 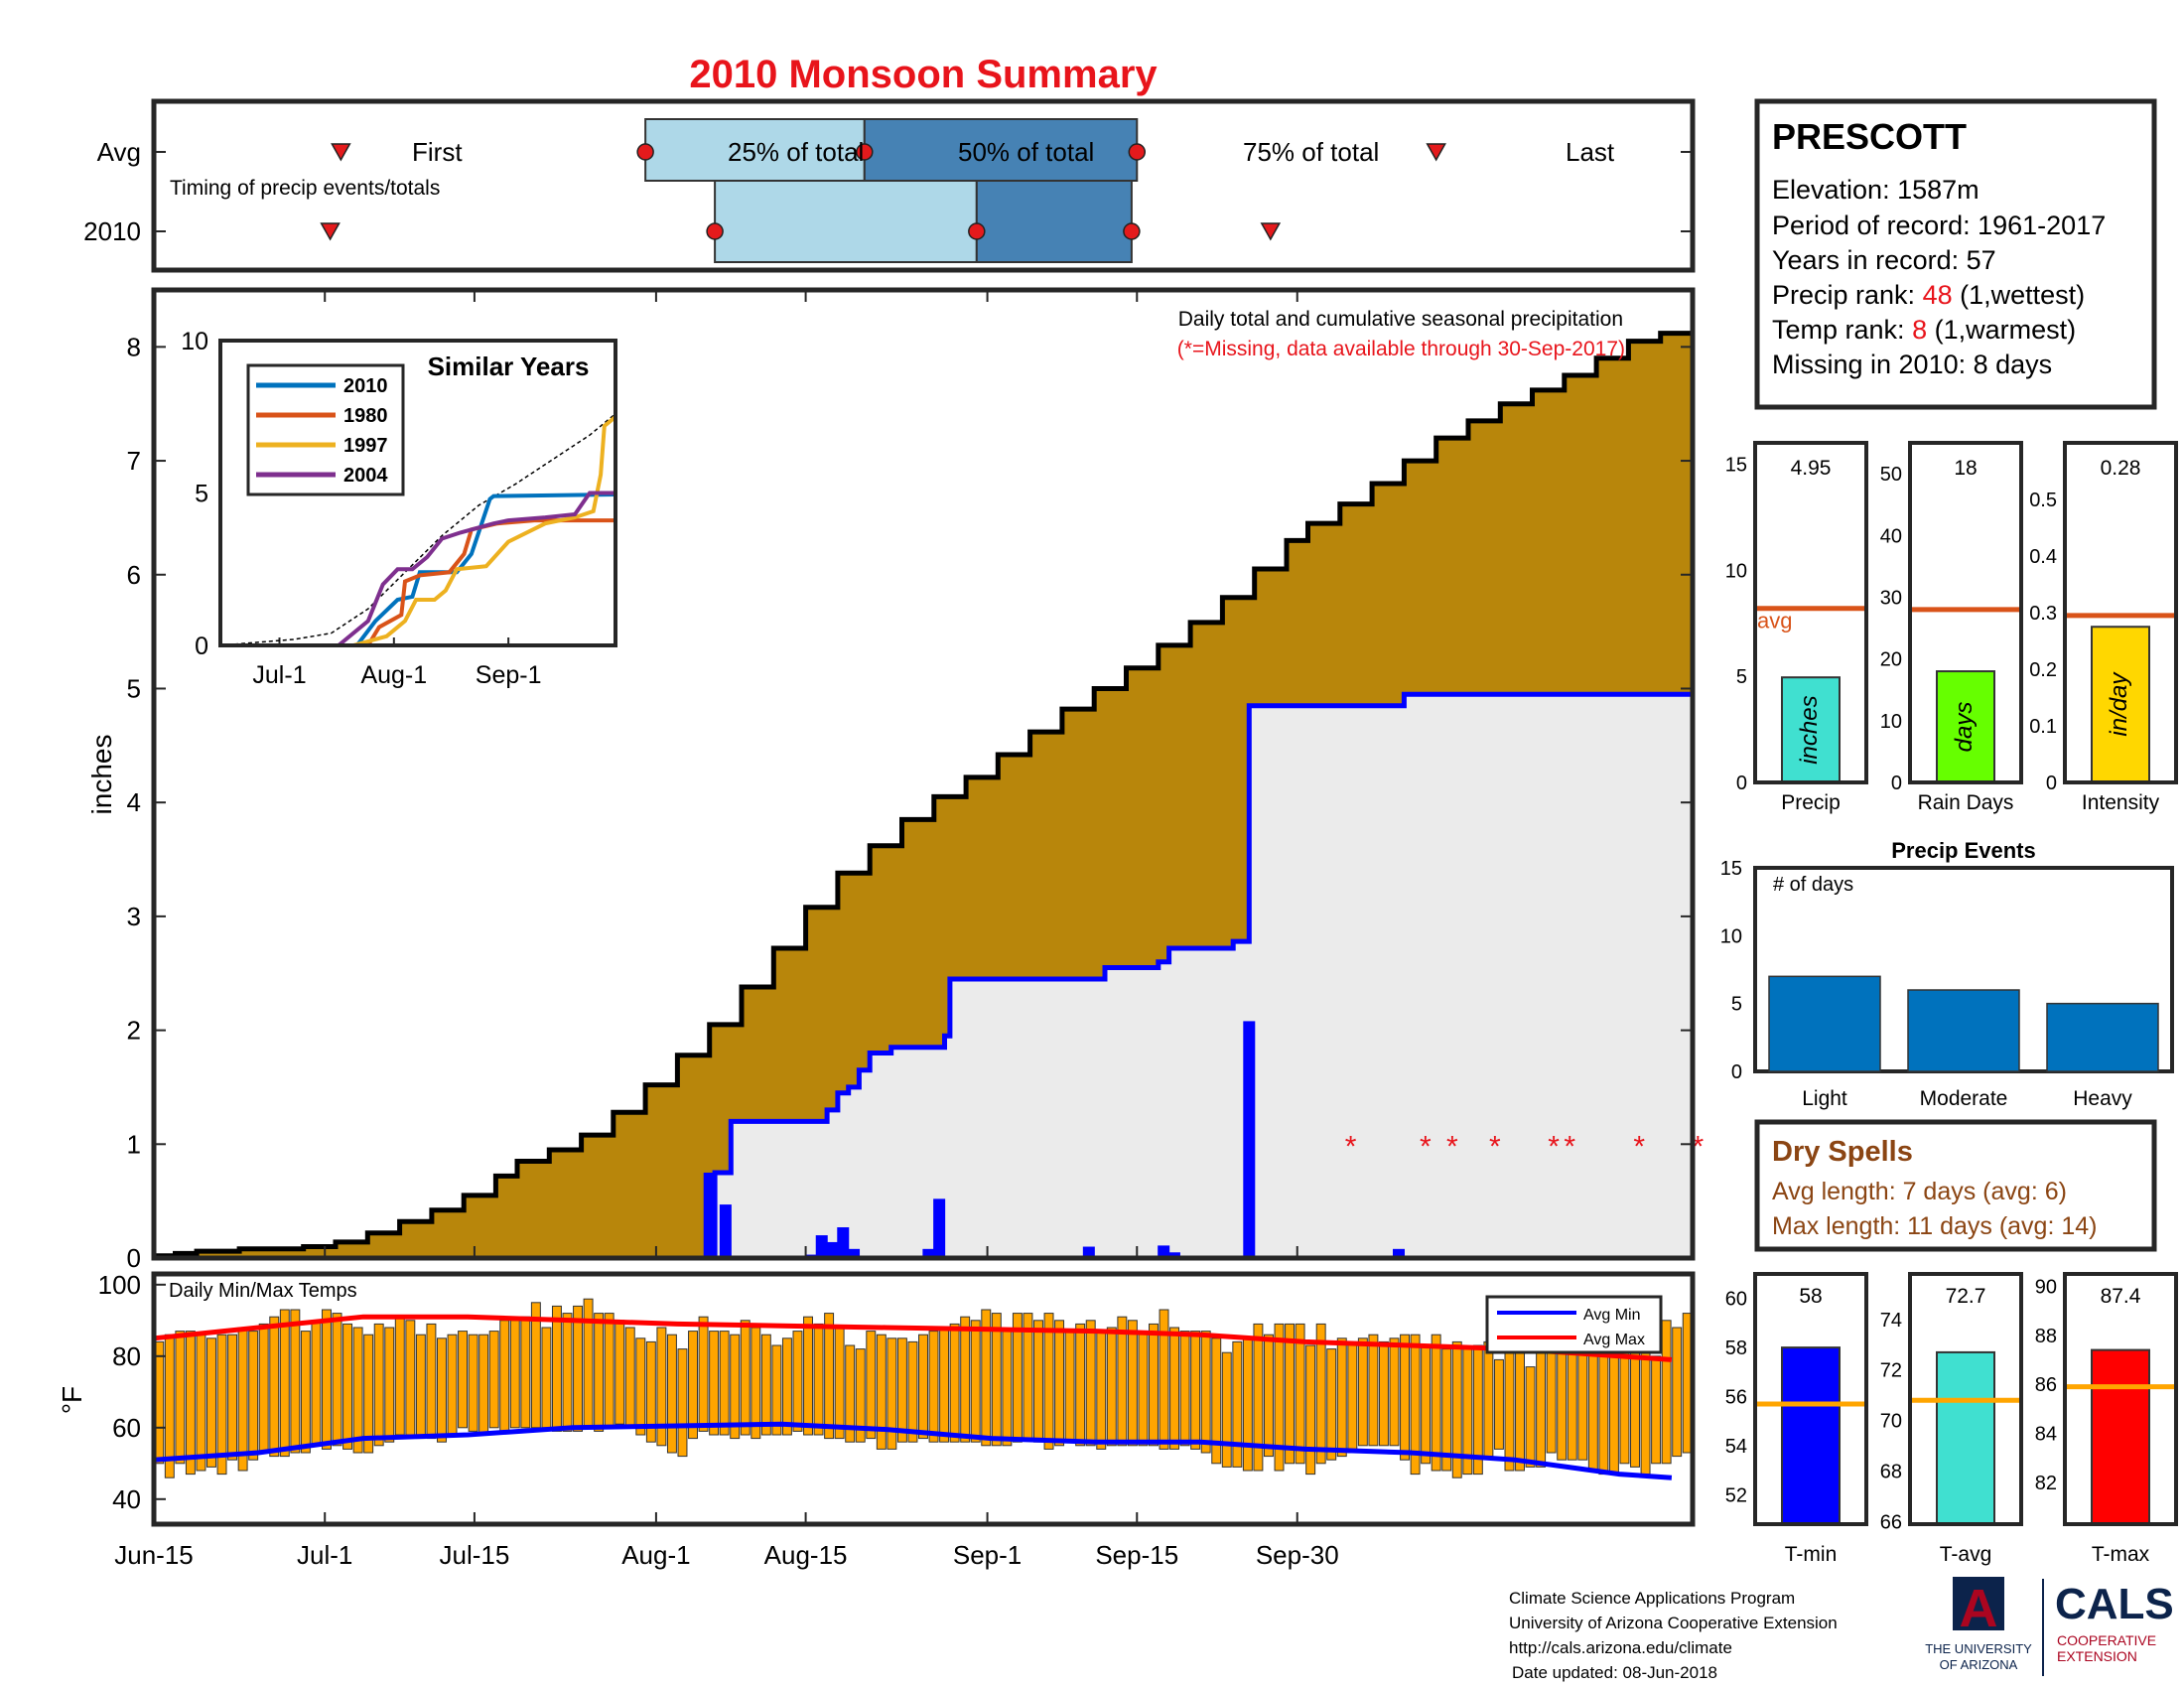 What do you see at coordinates (1939, 984) in the screenshot?
I see `events-marks: Light Moderate Heavy 0 5 10 15` at bounding box center [1939, 984].